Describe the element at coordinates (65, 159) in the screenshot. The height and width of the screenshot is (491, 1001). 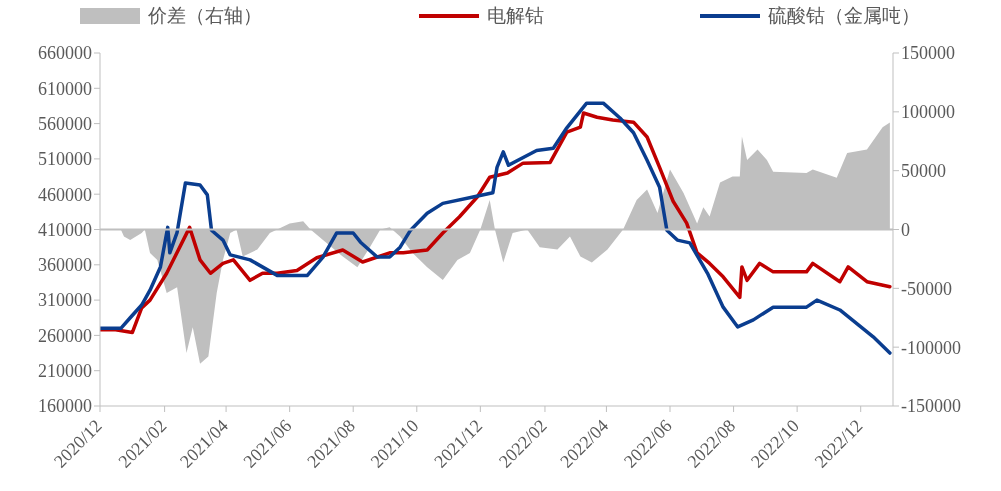
I see `y-tick-label: 510000` at that location.